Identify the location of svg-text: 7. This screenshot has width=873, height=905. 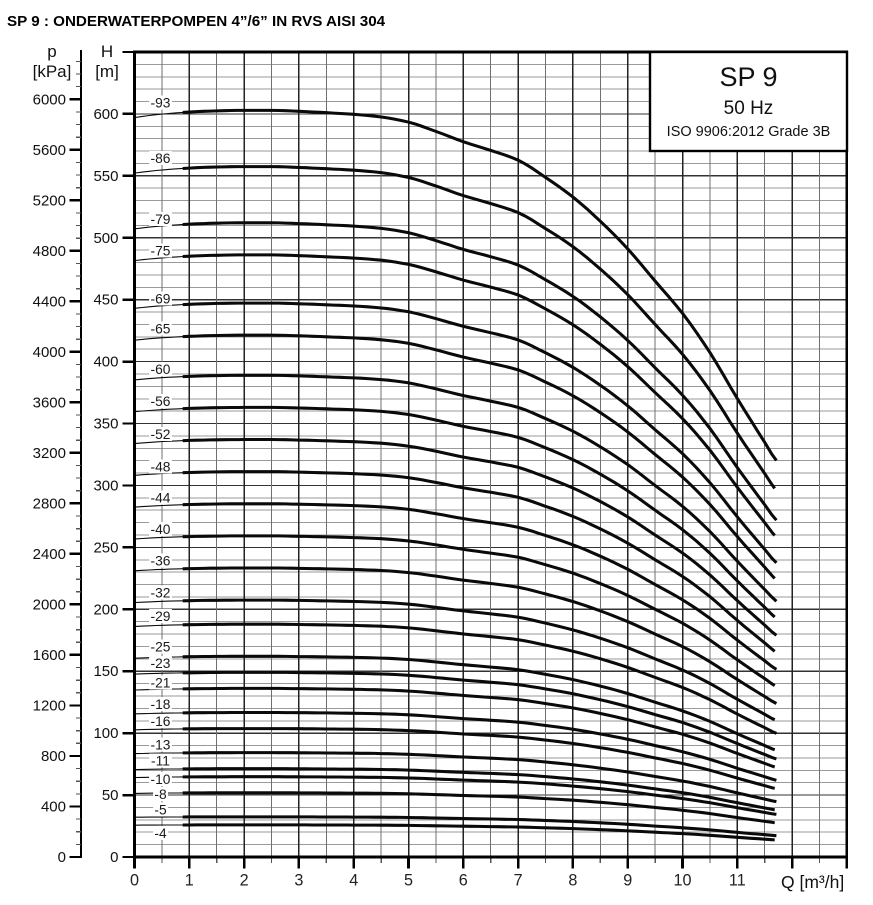
(518, 881).